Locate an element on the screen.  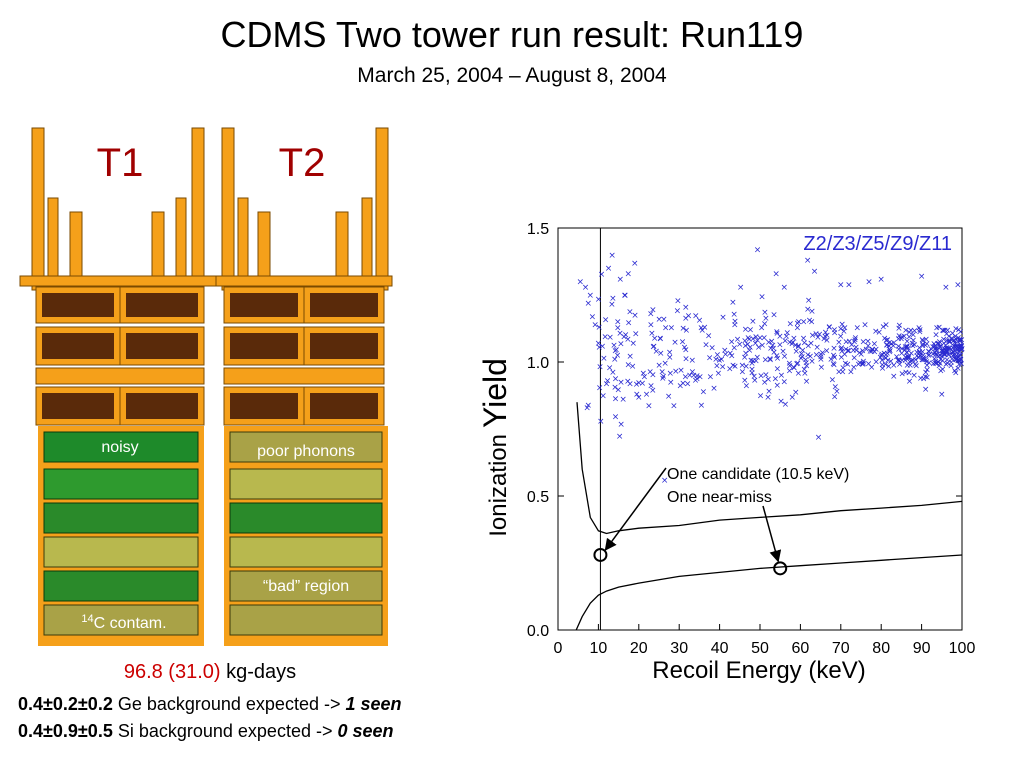
si-expected-numbers: 0.4±0.9±0.5 is located at coordinates (65, 731).